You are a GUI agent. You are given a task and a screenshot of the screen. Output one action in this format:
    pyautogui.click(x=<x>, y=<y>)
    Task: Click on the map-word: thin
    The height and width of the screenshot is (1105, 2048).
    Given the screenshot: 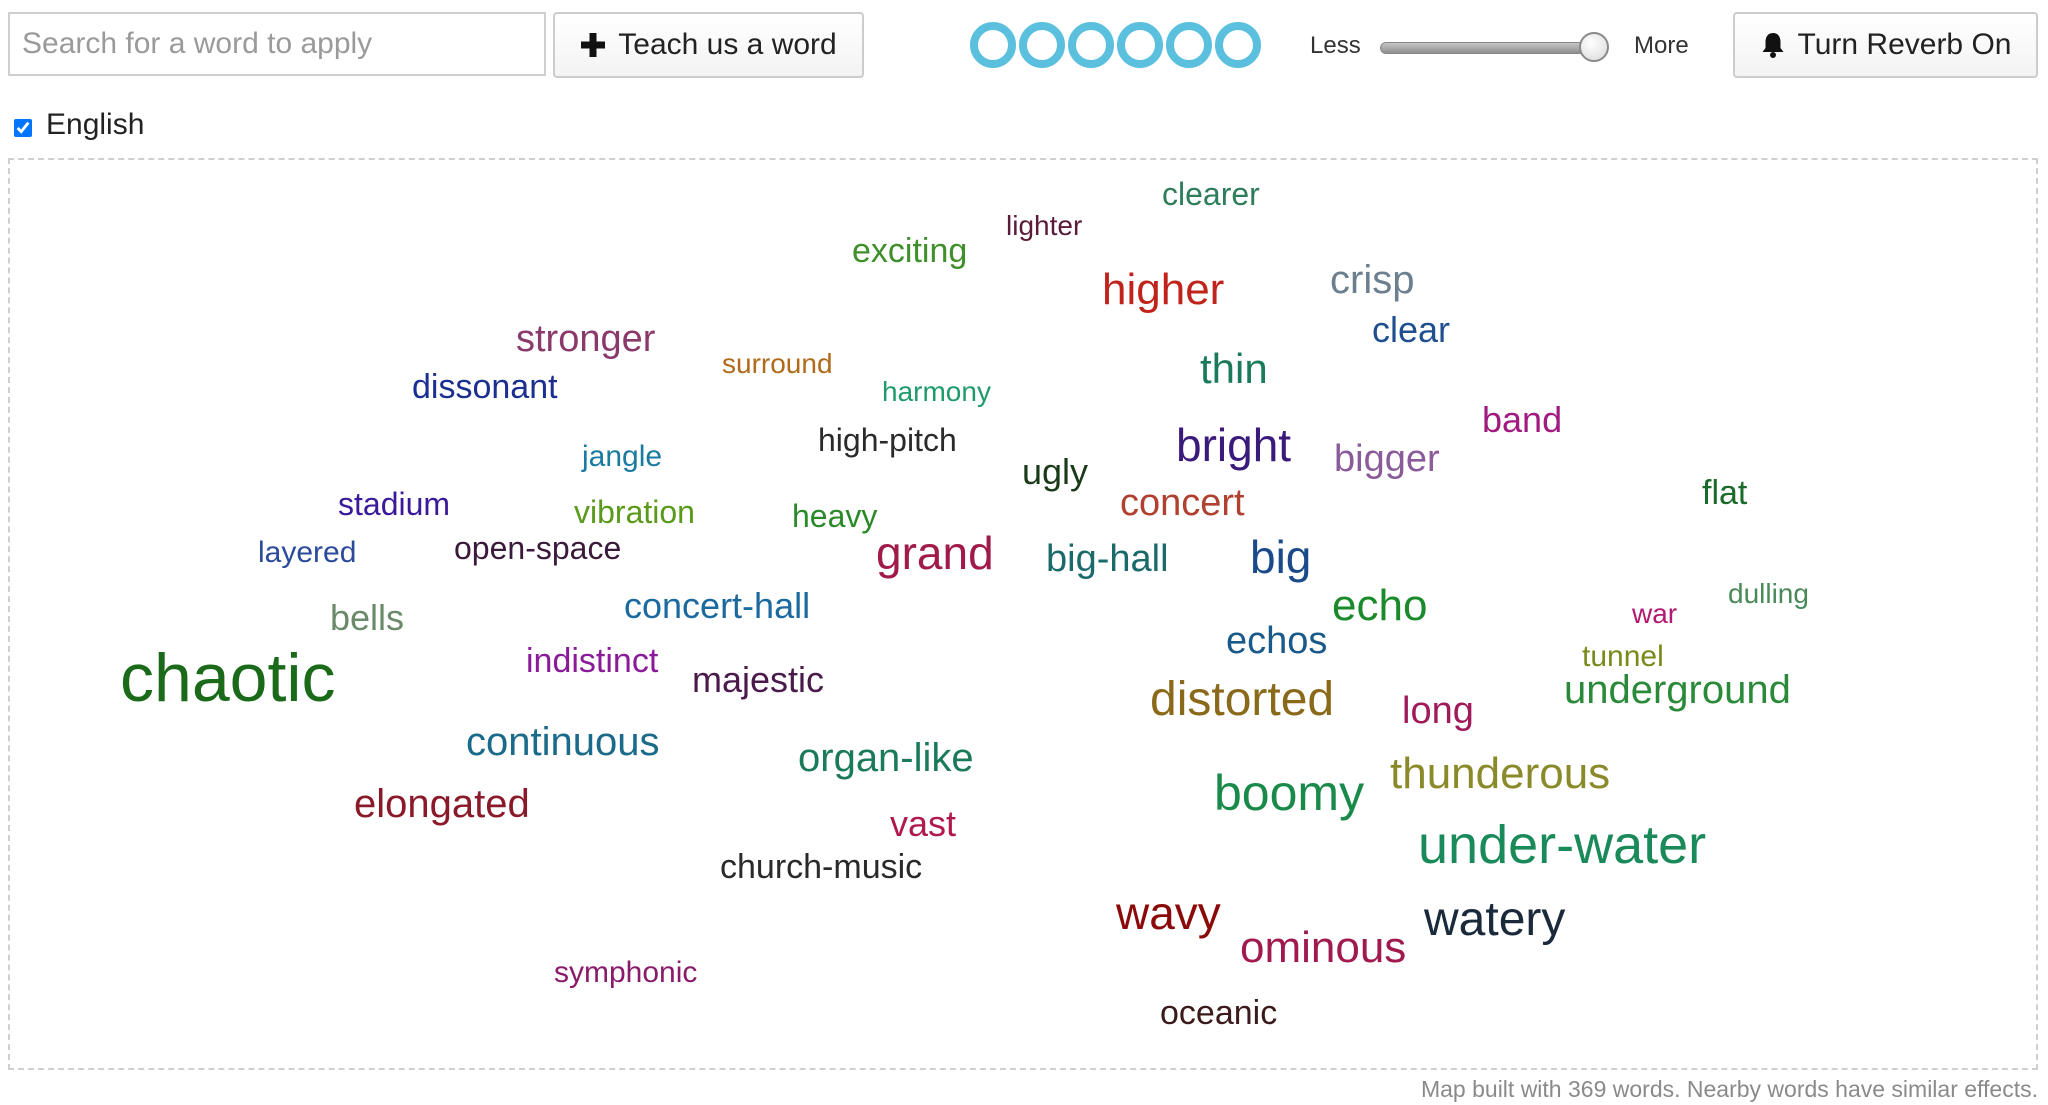 What is the action you would take?
    pyautogui.click(x=1234, y=368)
    